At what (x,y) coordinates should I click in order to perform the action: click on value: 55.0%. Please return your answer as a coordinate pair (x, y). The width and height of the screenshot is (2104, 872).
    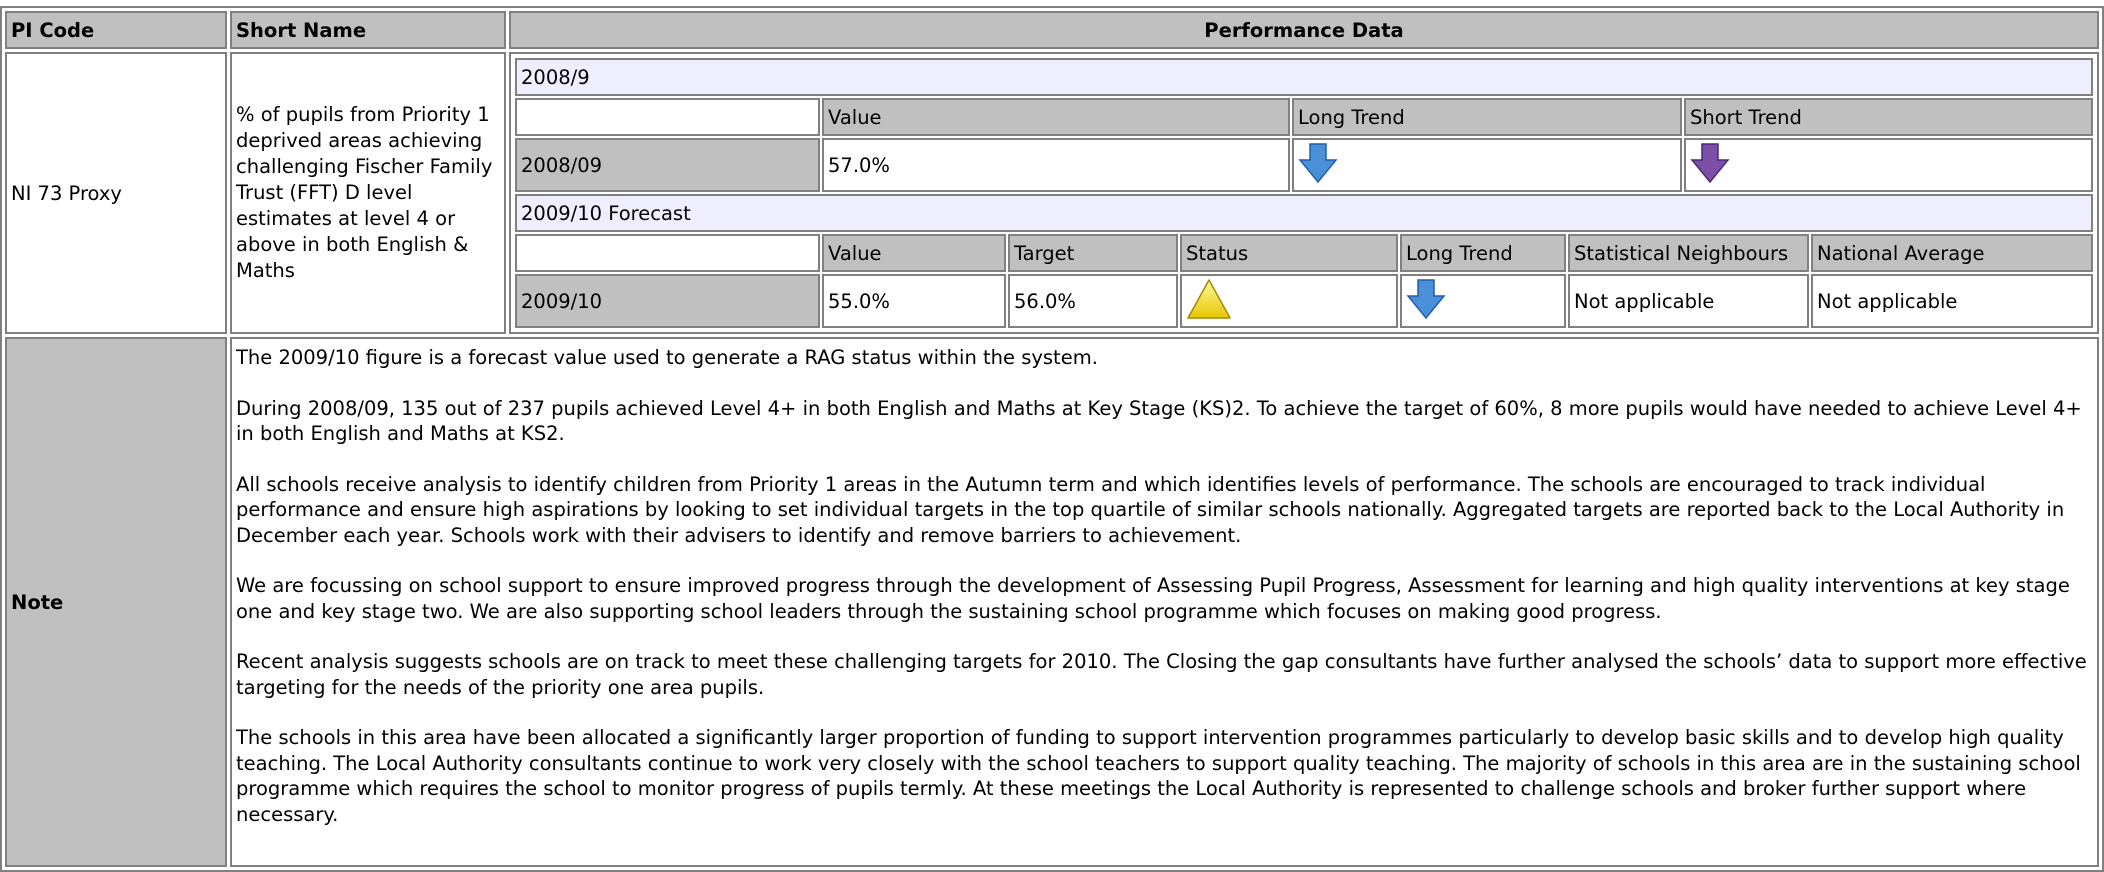
    Looking at the image, I should click on (914, 301).